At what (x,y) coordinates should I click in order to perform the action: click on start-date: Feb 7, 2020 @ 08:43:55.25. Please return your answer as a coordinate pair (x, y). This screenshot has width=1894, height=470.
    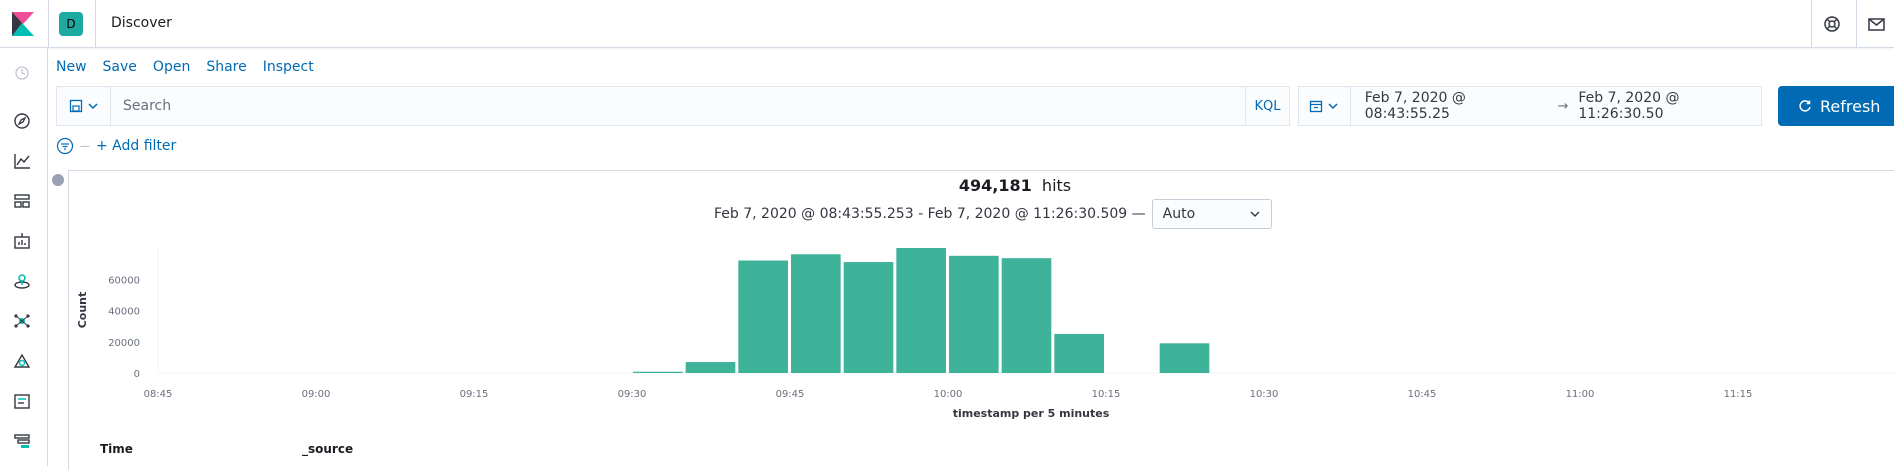
    Looking at the image, I should click on (1415, 106).